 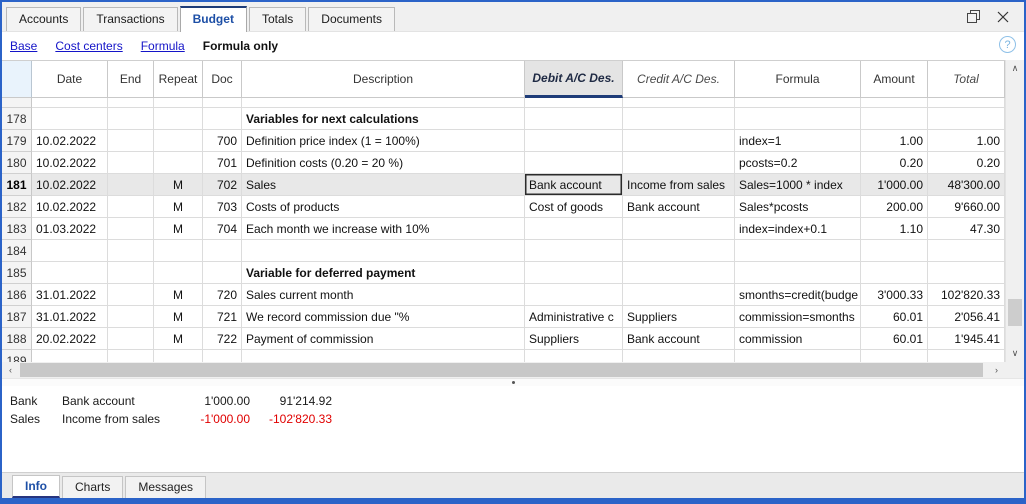 I want to click on cell-doc: 704, so click(x=222, y=229).